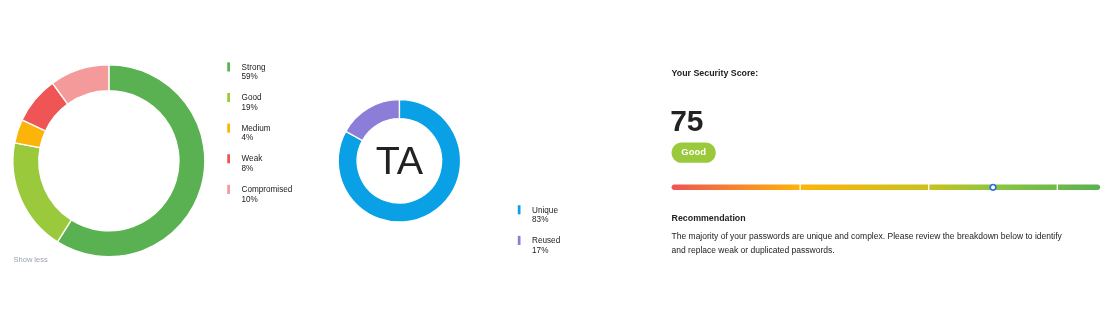  Describe the element at coordinates (708, 218) in the screenshot. I see `text: Recommendation` at that location.